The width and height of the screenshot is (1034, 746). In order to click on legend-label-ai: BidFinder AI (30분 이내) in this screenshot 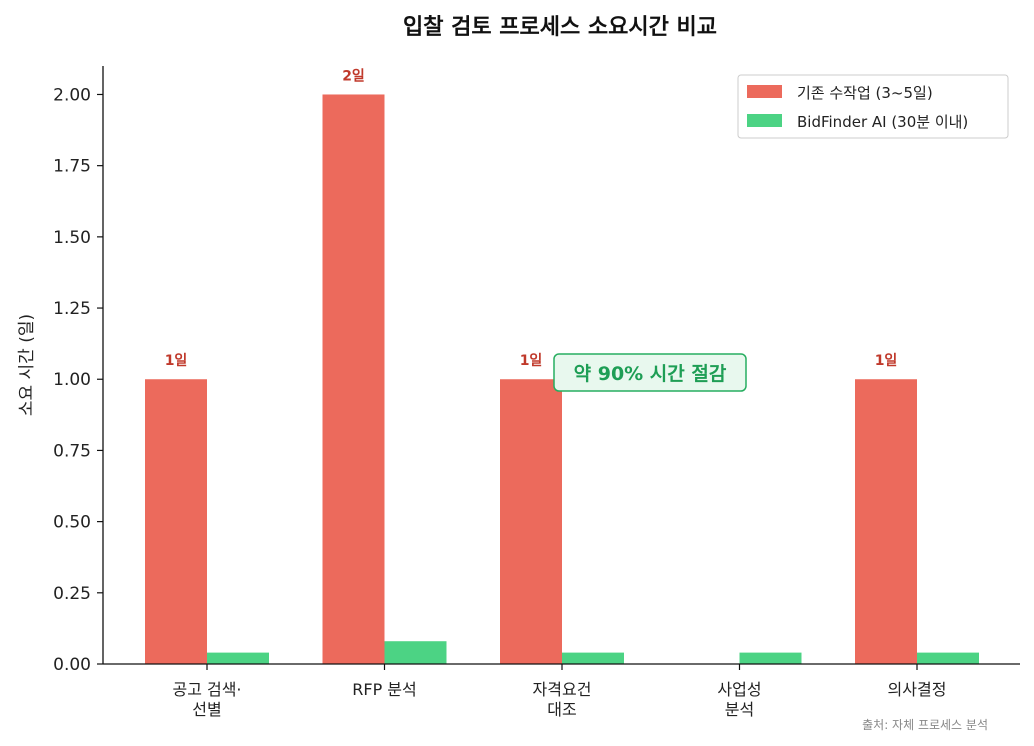, I will do `click(882, 122)`.